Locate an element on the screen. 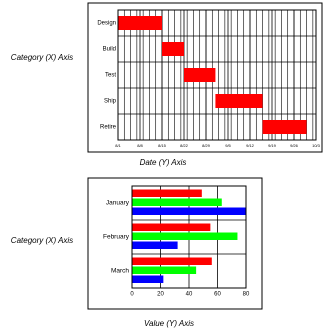  x-tick-label: 8/8 is located at coordinates (140, 145).